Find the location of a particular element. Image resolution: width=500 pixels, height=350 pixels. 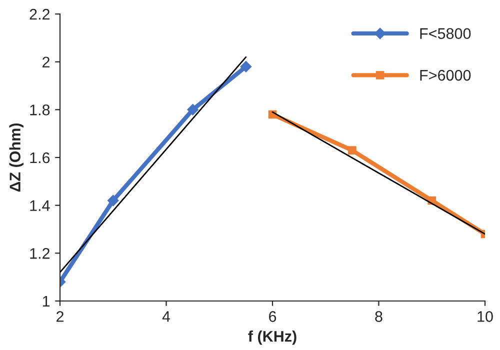

y-tick-label: 2.2 is located at coordinates (40, 14).